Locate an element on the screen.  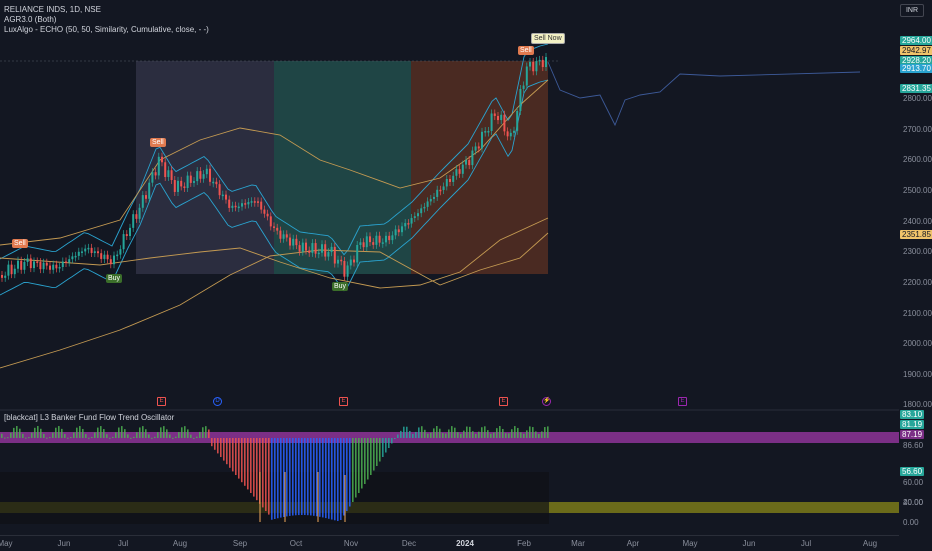
time-tick: May is located at coordinates (690, 543).